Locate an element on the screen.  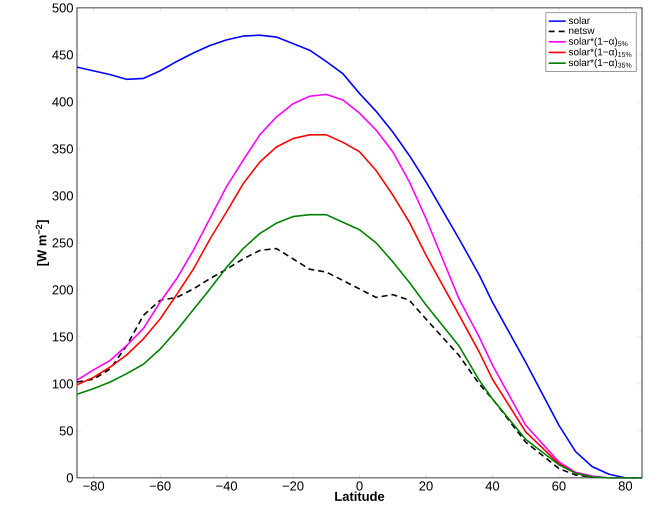
legend-label: solar*(1−α)$_{15%}$ is located at coordinates (600, 53).